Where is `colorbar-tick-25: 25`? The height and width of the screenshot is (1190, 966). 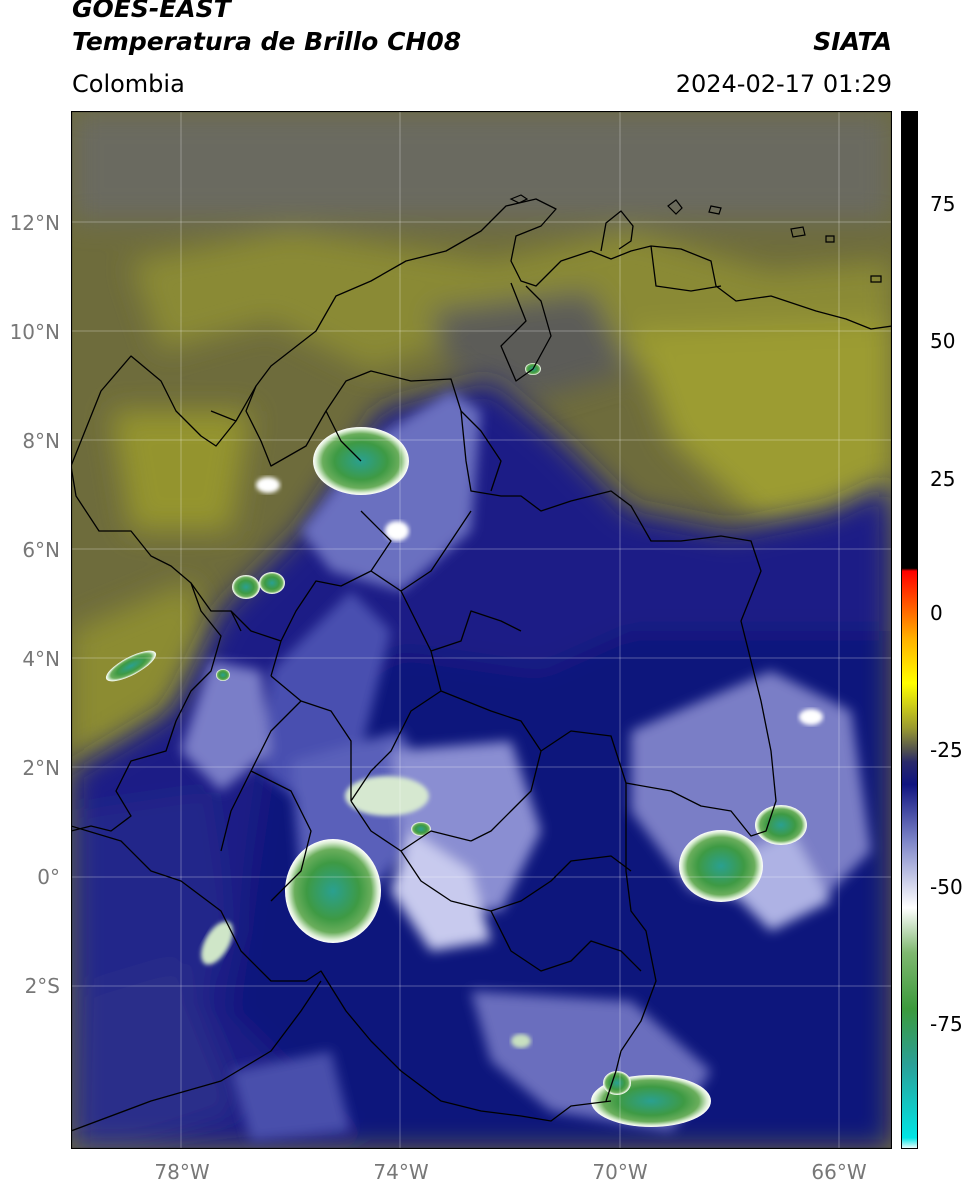 colorbar-tick-25: 25 is located at coordinates (943, 479).